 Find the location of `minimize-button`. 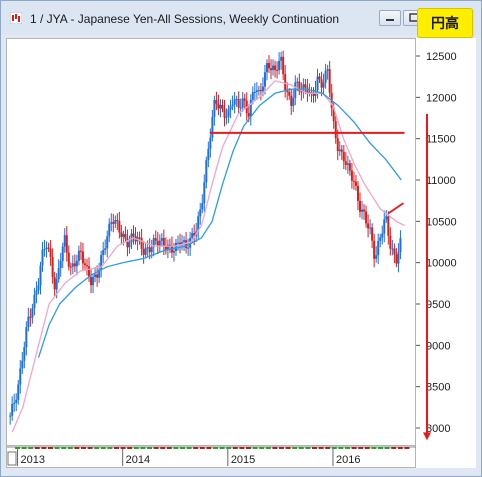

minimize-button is located at coordinates (390, 18).